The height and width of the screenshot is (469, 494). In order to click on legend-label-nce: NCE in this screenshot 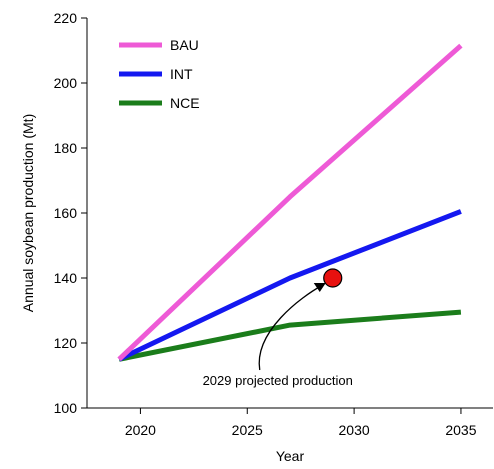, I will do `click(185, 103)`.